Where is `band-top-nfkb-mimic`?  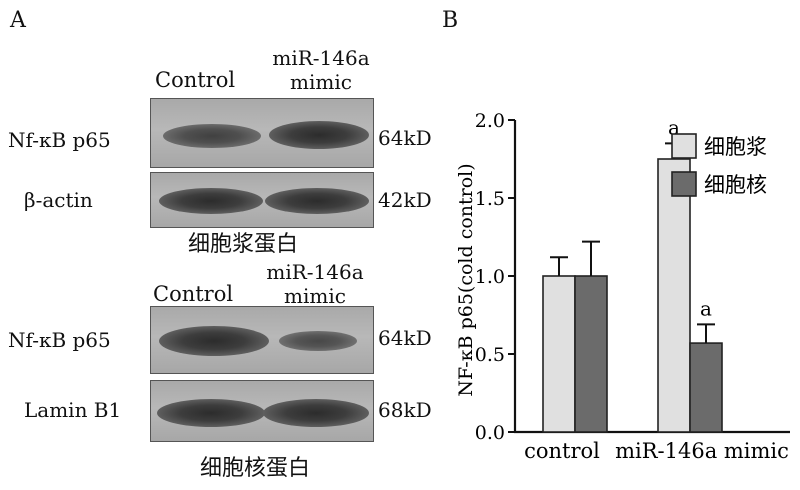 band-top-nfkb-mimic is located at coordinates (319, 135).